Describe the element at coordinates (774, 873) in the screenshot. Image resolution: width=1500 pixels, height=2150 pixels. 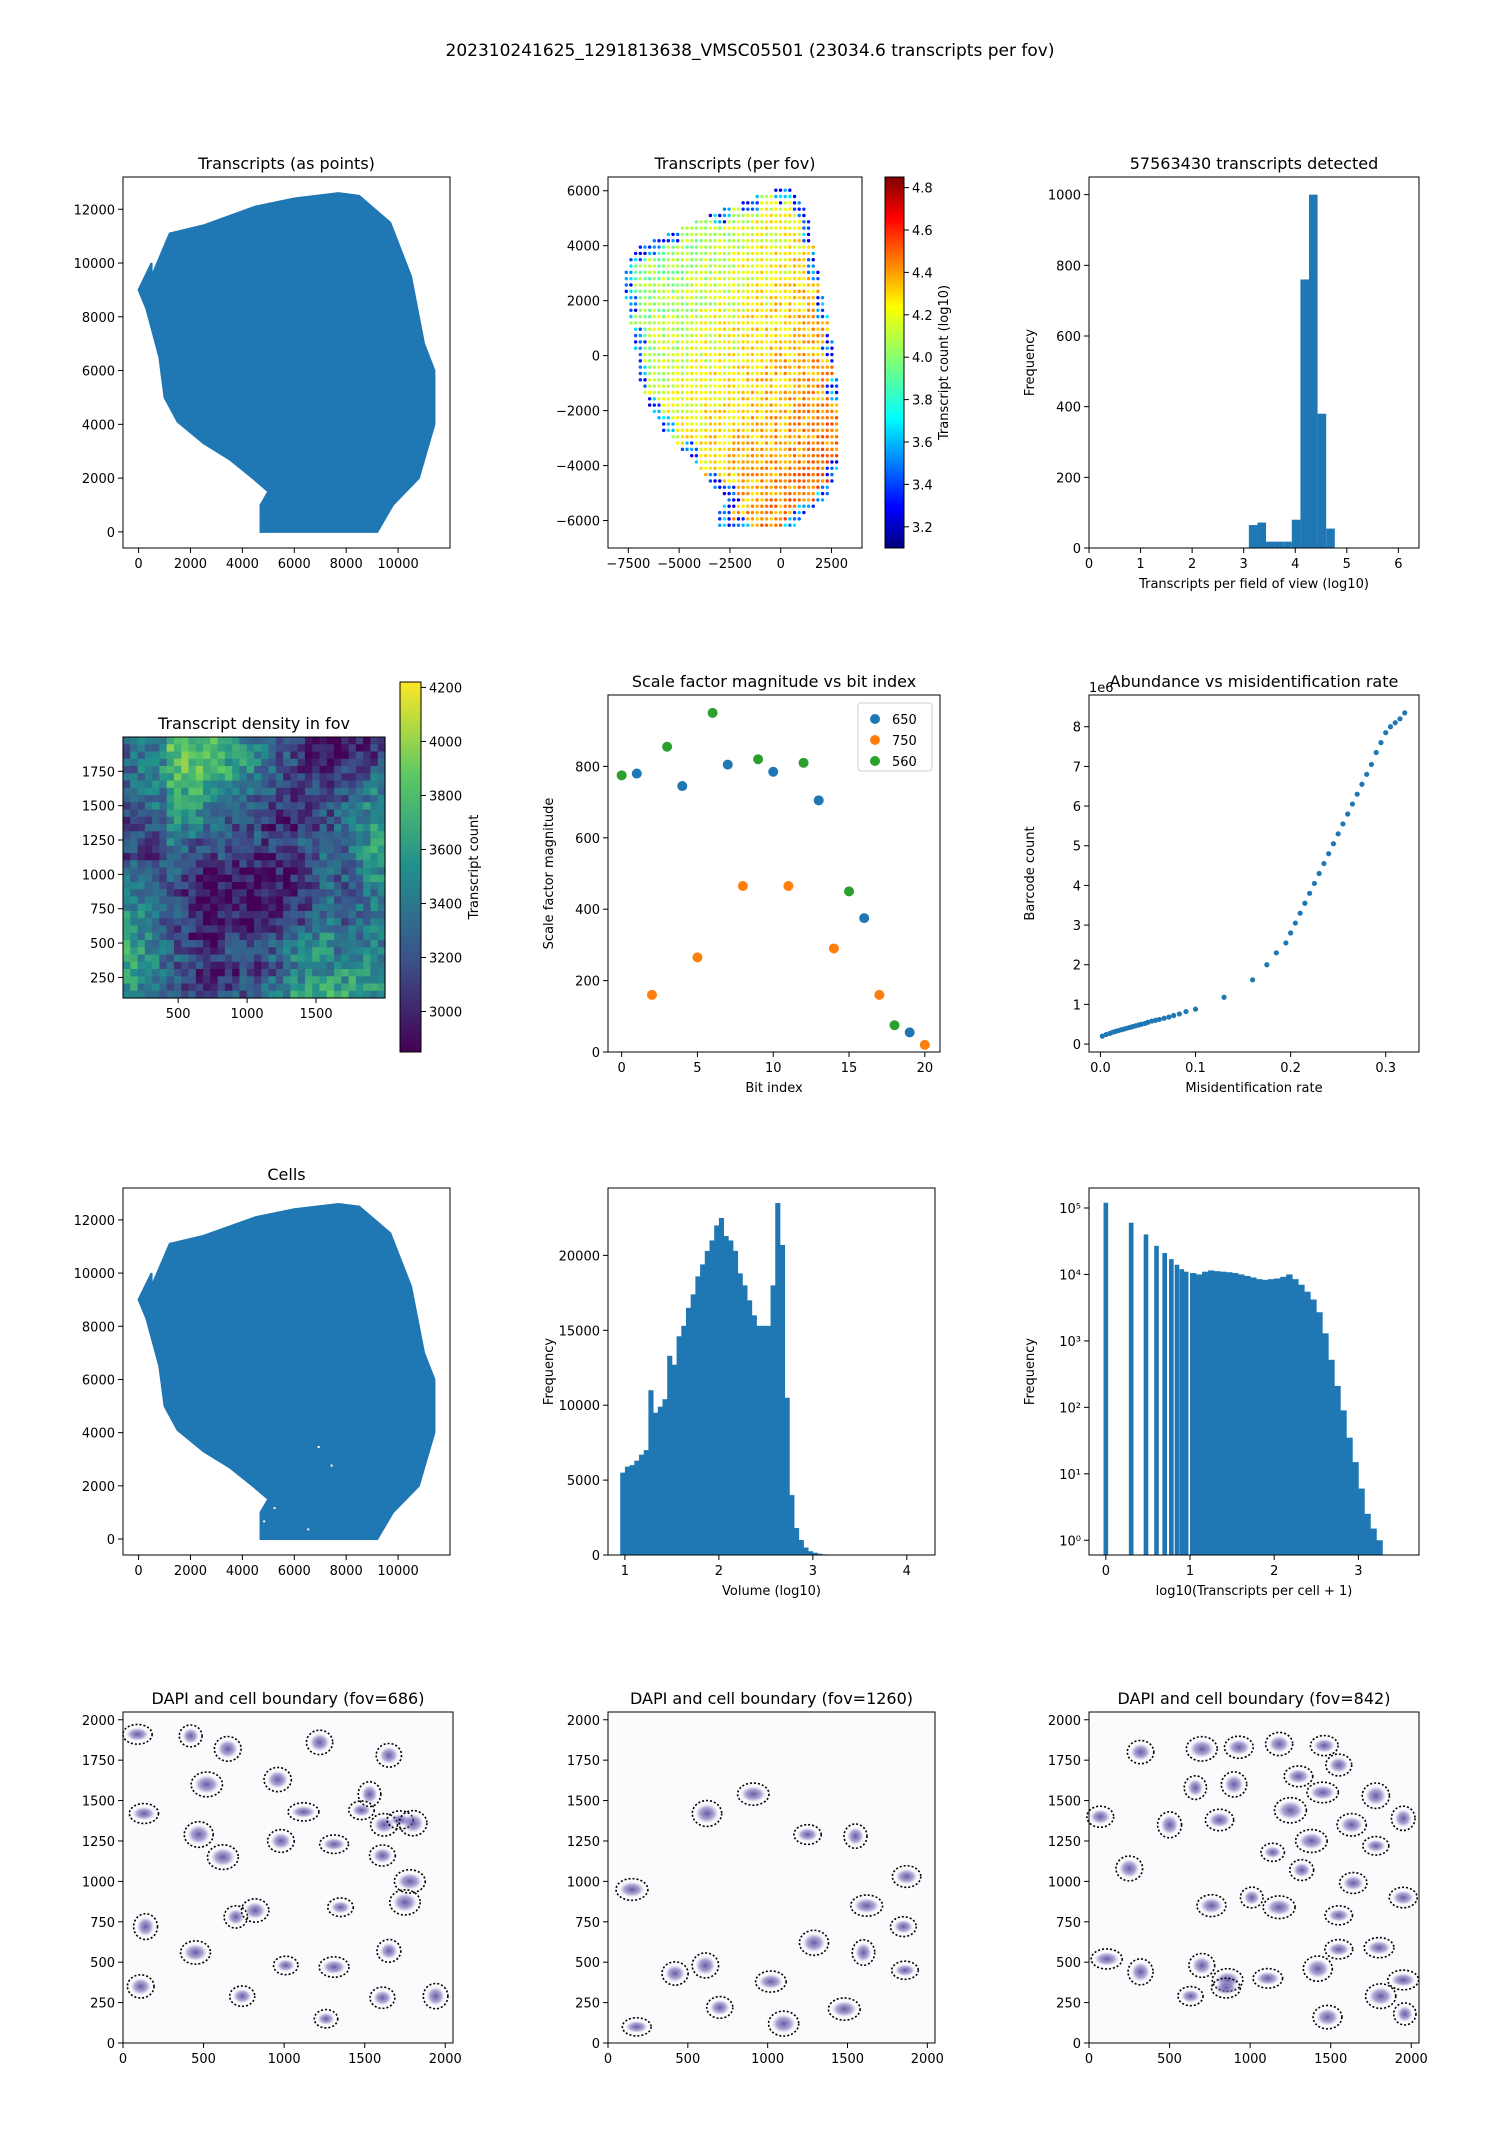
I see `axes-frame` at that location.